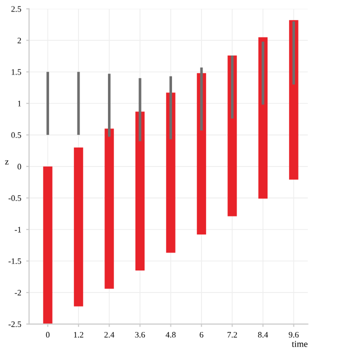  What do you see at coordinates (109, 335) in the screenshot?
I see `x-tick-label: 2.4` at bounding box center [109, 335].